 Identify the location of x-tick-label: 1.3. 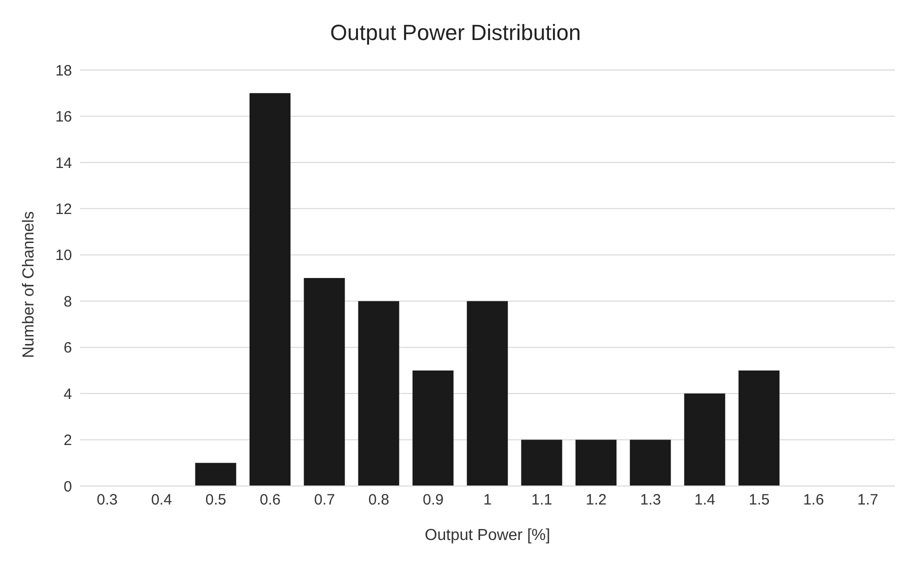
(650, 500).